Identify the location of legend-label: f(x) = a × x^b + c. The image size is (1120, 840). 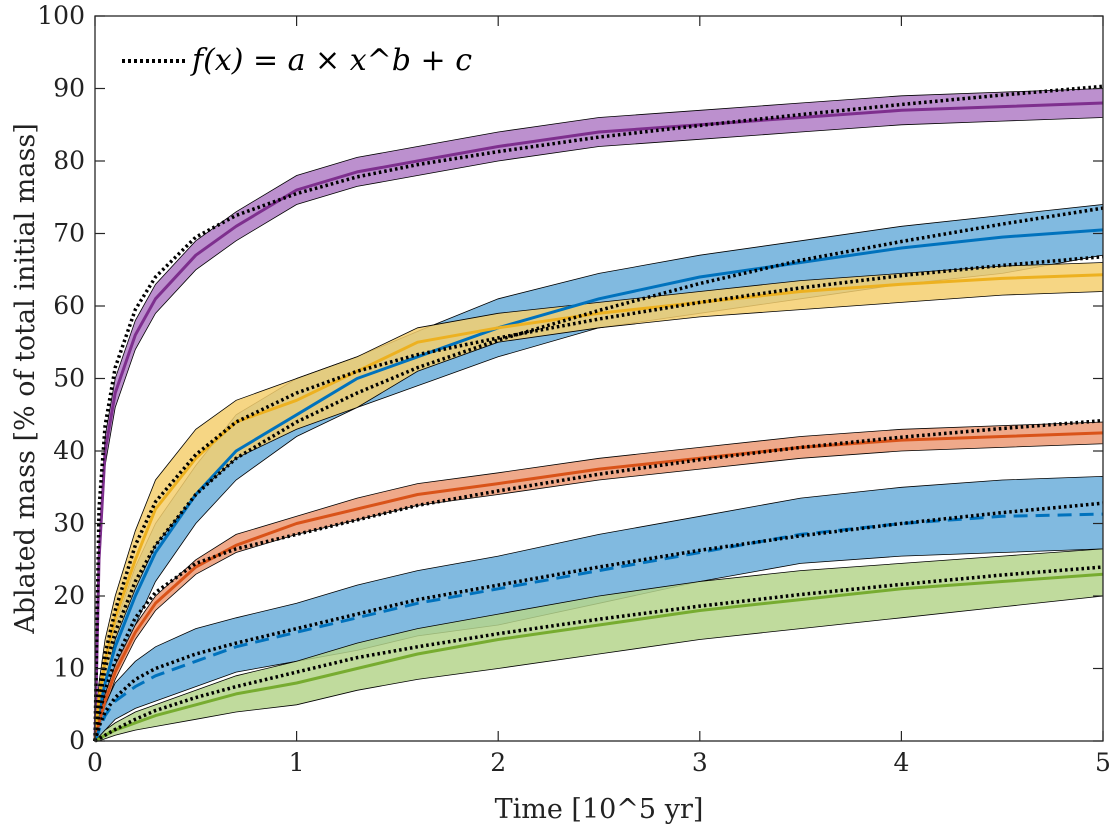
(331, 60).